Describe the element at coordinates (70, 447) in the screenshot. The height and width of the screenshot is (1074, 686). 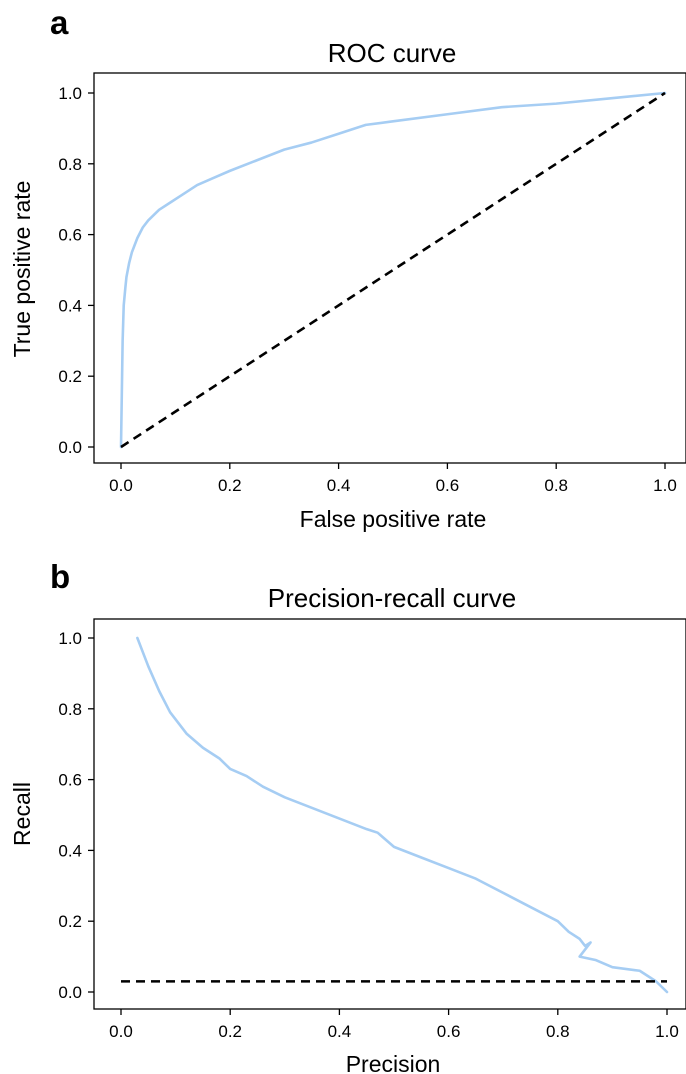
I see `roc-y-tick-label: 0.0` at that location.